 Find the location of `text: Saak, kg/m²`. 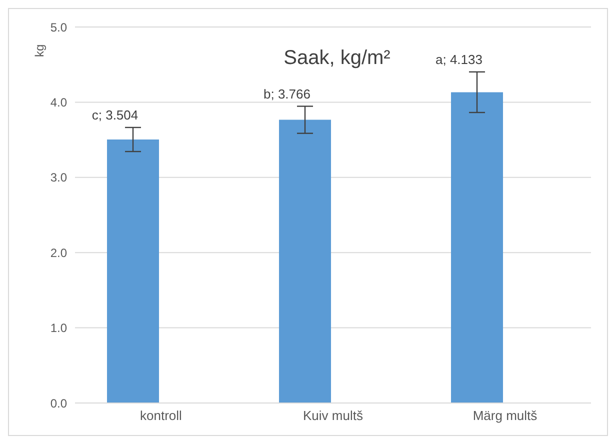

text: Saak, kg/m² is located at coordinates (337, 58).